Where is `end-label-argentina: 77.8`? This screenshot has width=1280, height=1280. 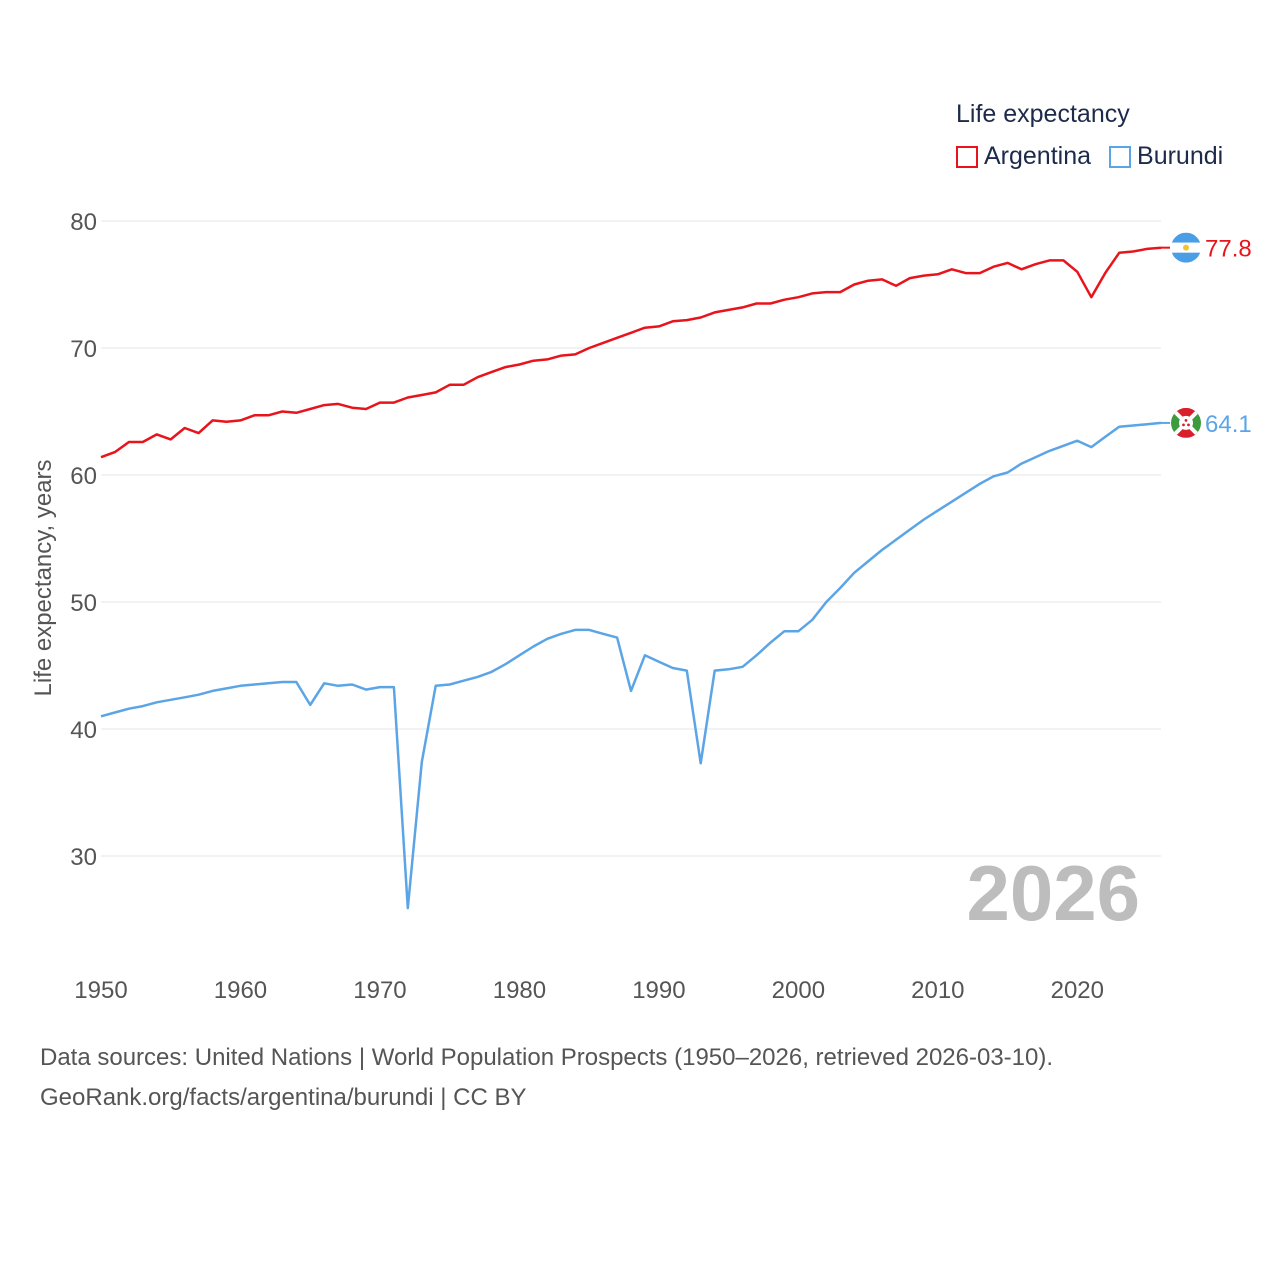 end-label-argentina: 77.8 is located at coordinates (1228, 249).